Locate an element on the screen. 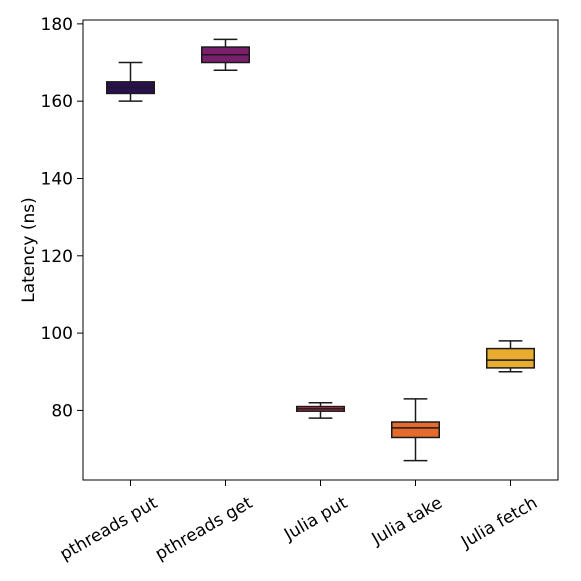  y-axis-label: Latency (ns) is located at coordinates (29, 250).